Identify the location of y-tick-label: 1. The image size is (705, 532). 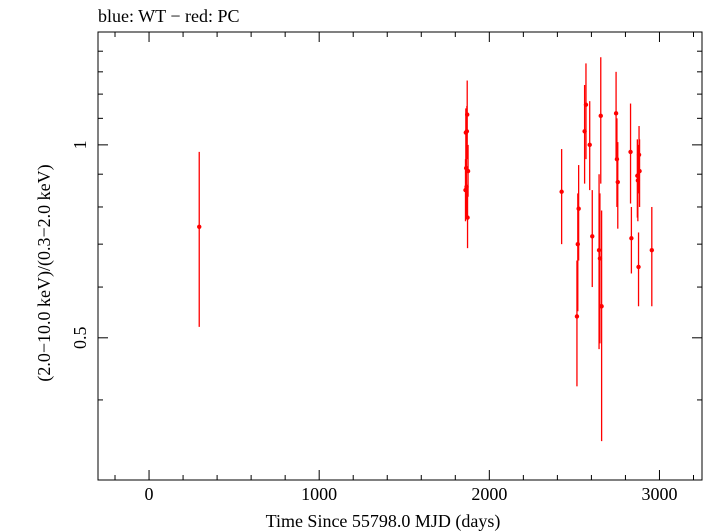
(80, 144).